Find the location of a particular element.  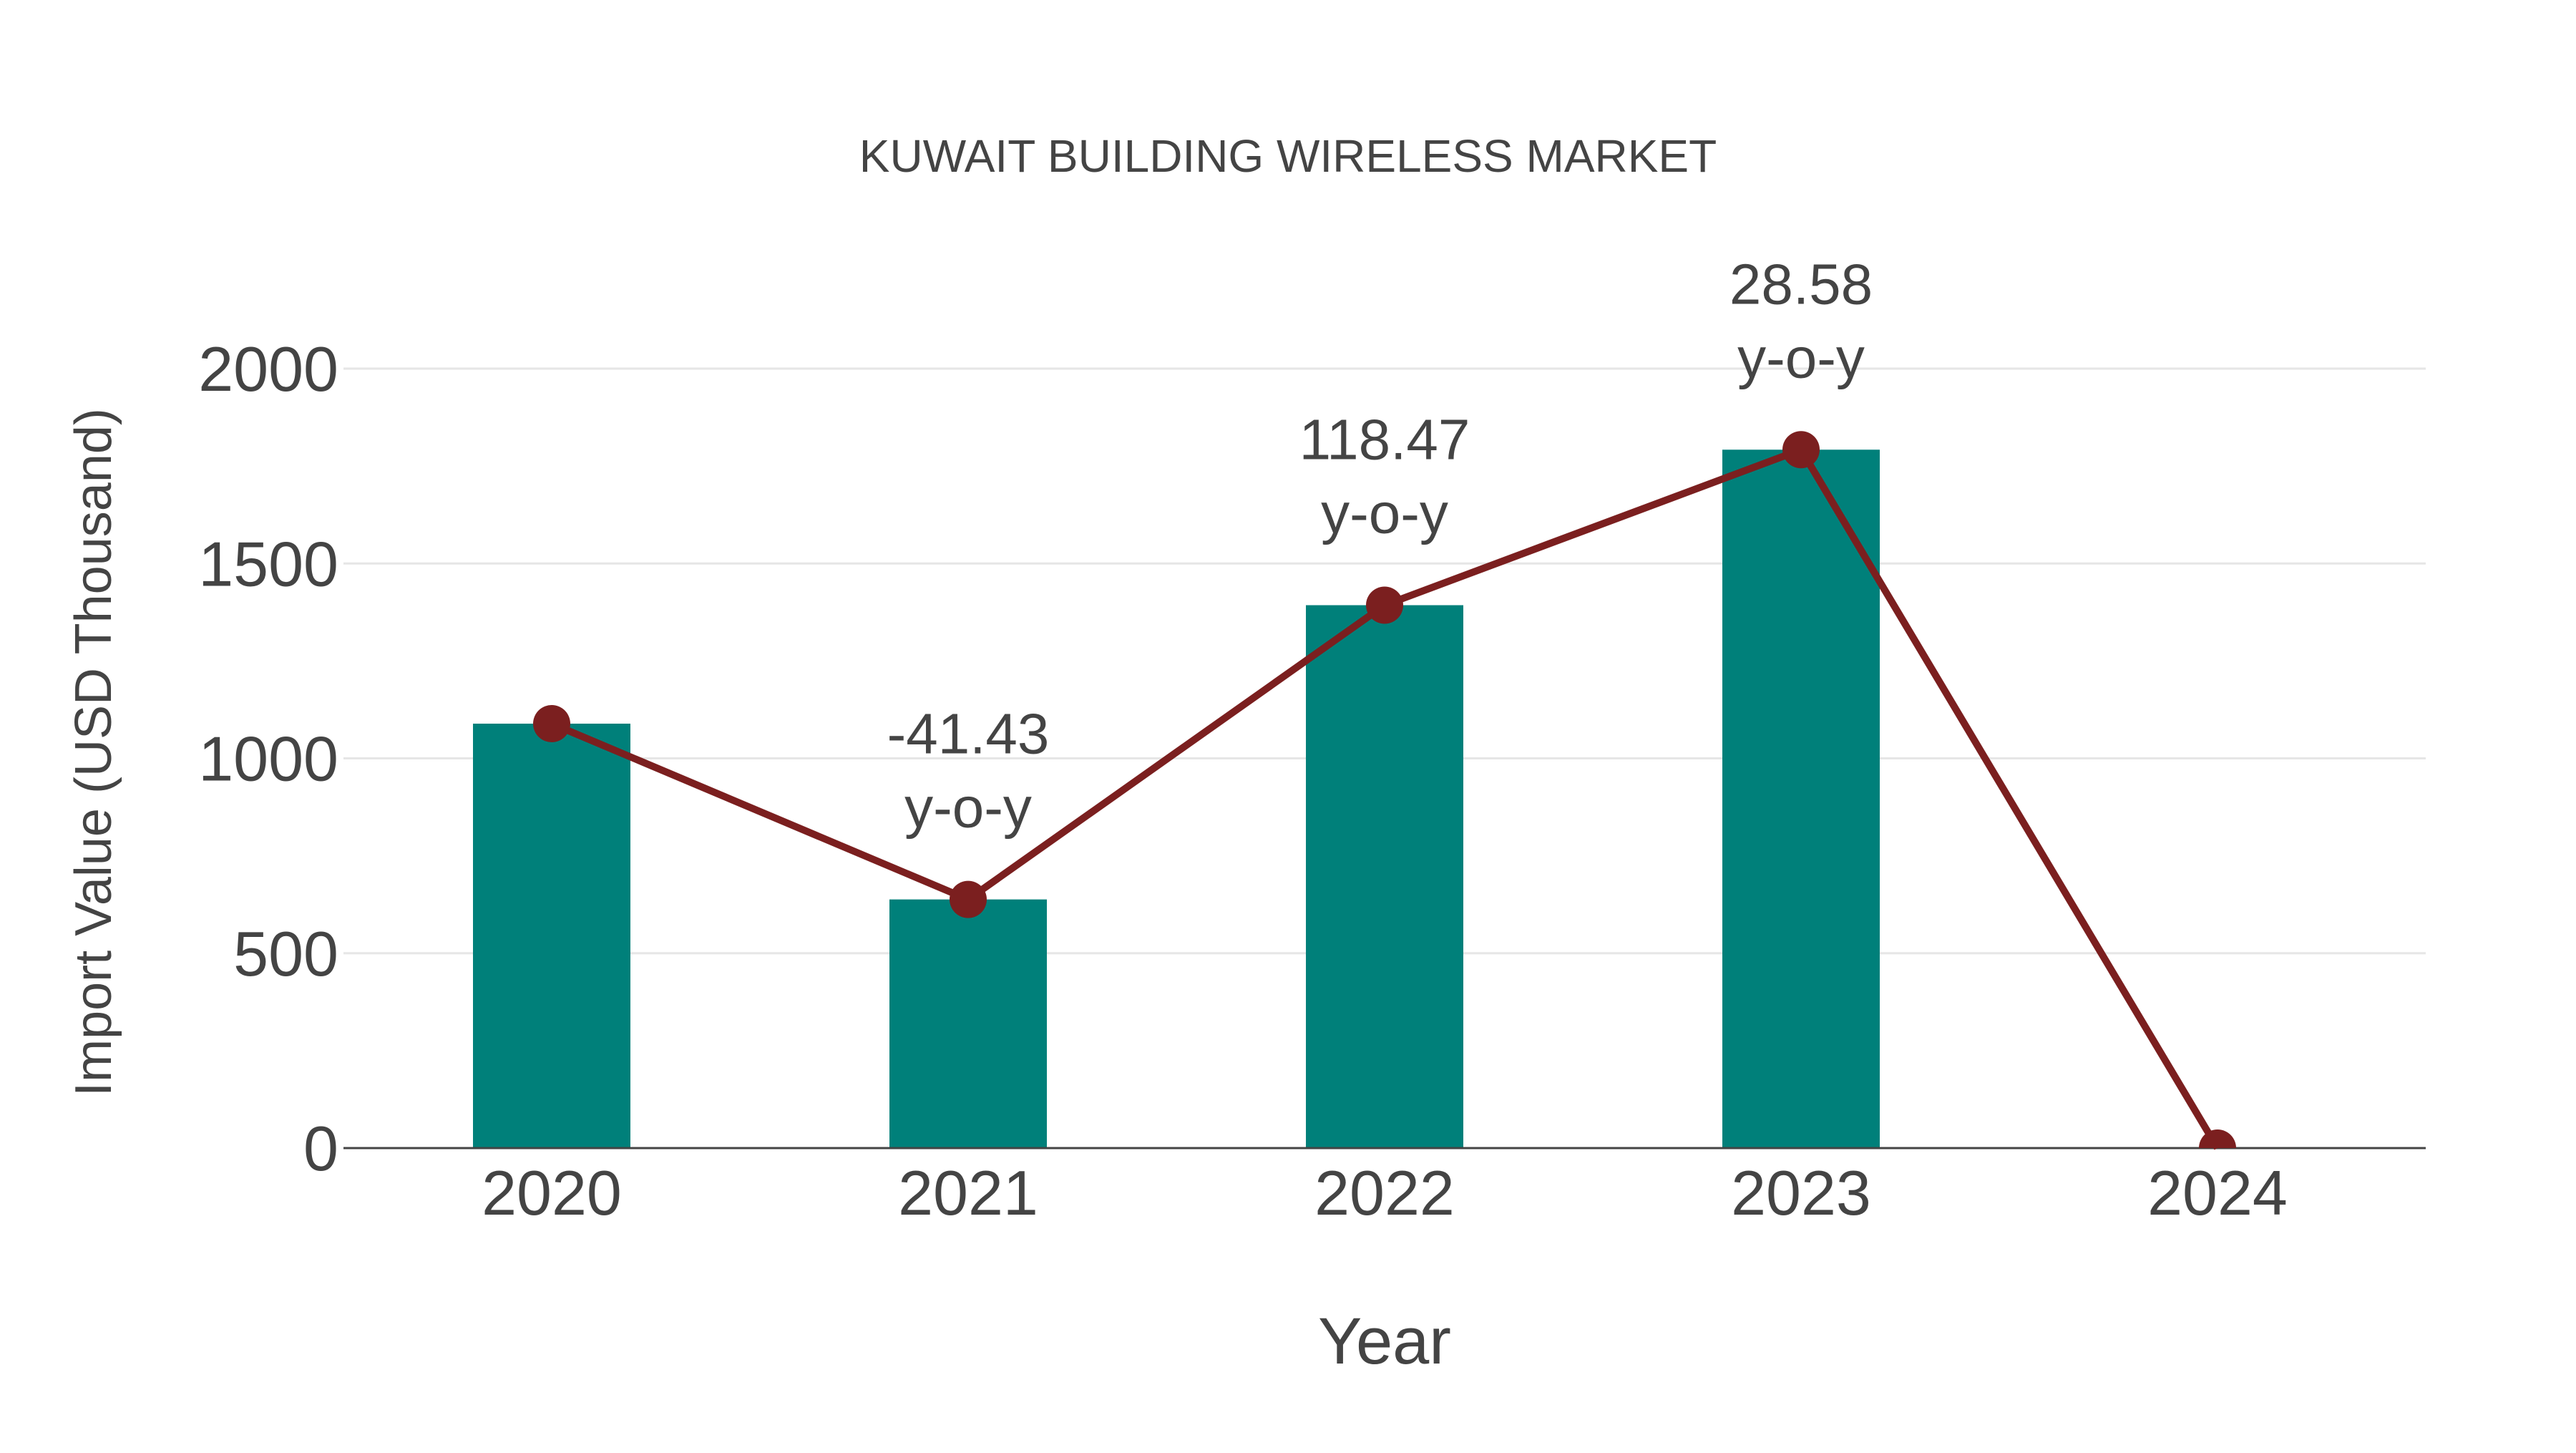

bar-2022 is located at coordinates (1384, 876).